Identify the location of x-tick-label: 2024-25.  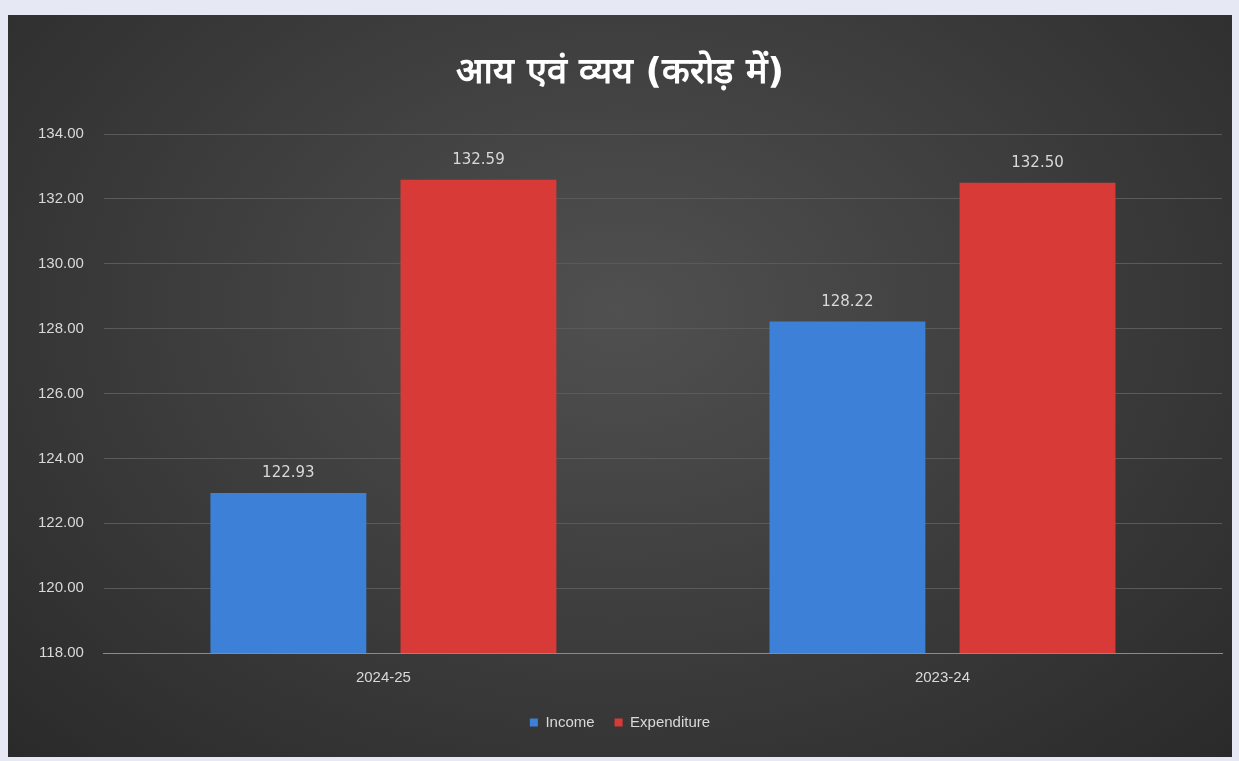
(383, 677).